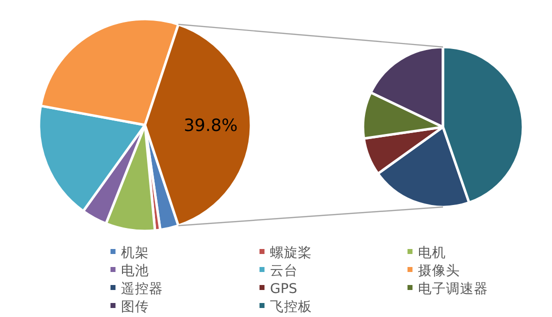  What do you see at coordinates (135, 253) in the screenshot?
I see `legend-label: 机架` at bounding box center [135, 253].